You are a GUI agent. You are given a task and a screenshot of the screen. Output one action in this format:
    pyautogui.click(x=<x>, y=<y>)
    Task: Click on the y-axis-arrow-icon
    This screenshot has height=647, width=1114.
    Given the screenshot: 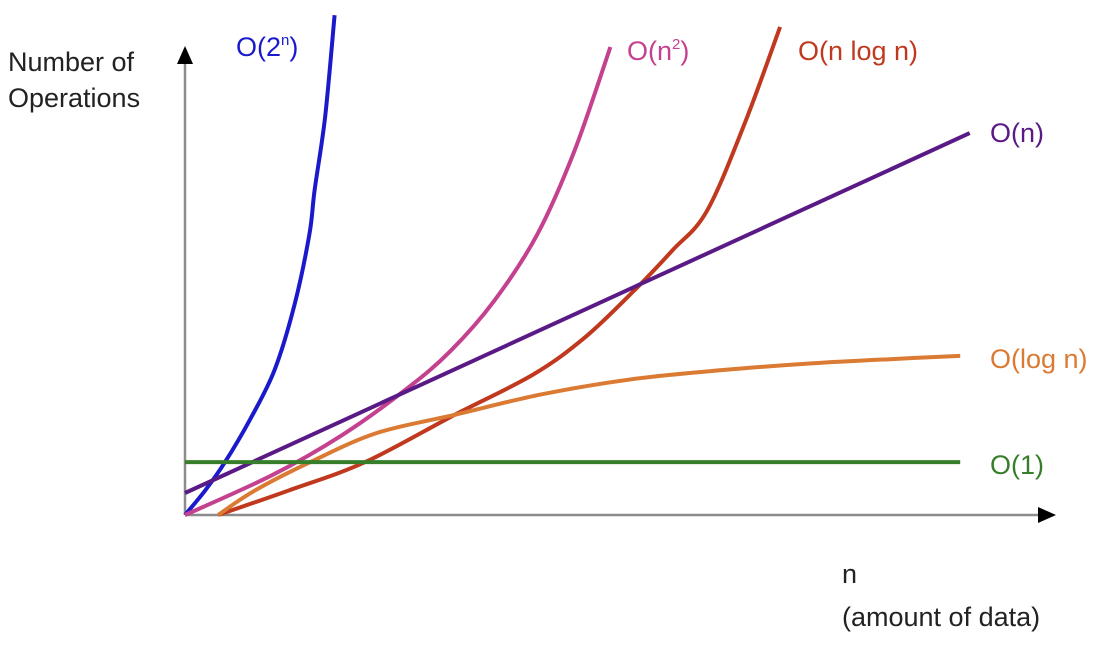 What is the action you would take?
    pyautogui.click(x=185, y=55)
    